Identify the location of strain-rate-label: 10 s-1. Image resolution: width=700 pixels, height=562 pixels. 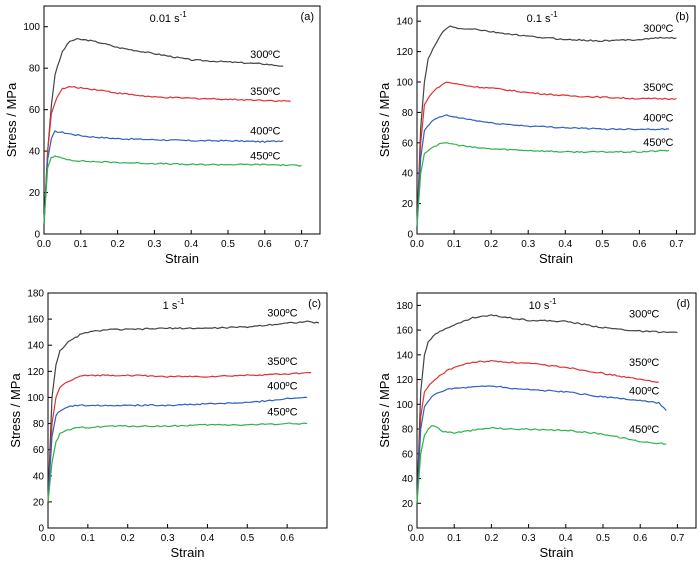
(543, 304).